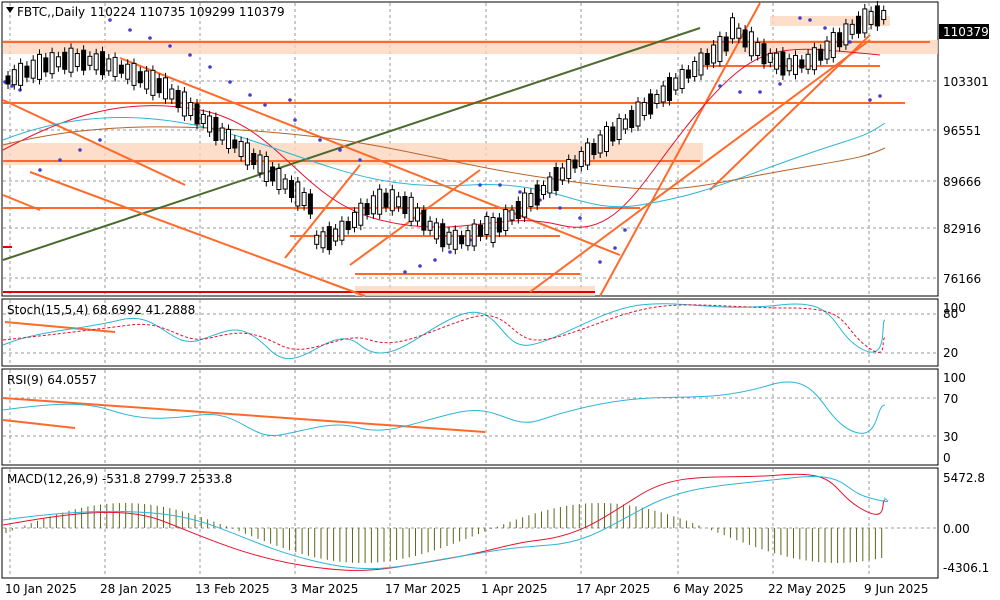 The height and width of the screenshot is (600, 1000). I want to click on stoch-panel-frame, so click(470, 332).